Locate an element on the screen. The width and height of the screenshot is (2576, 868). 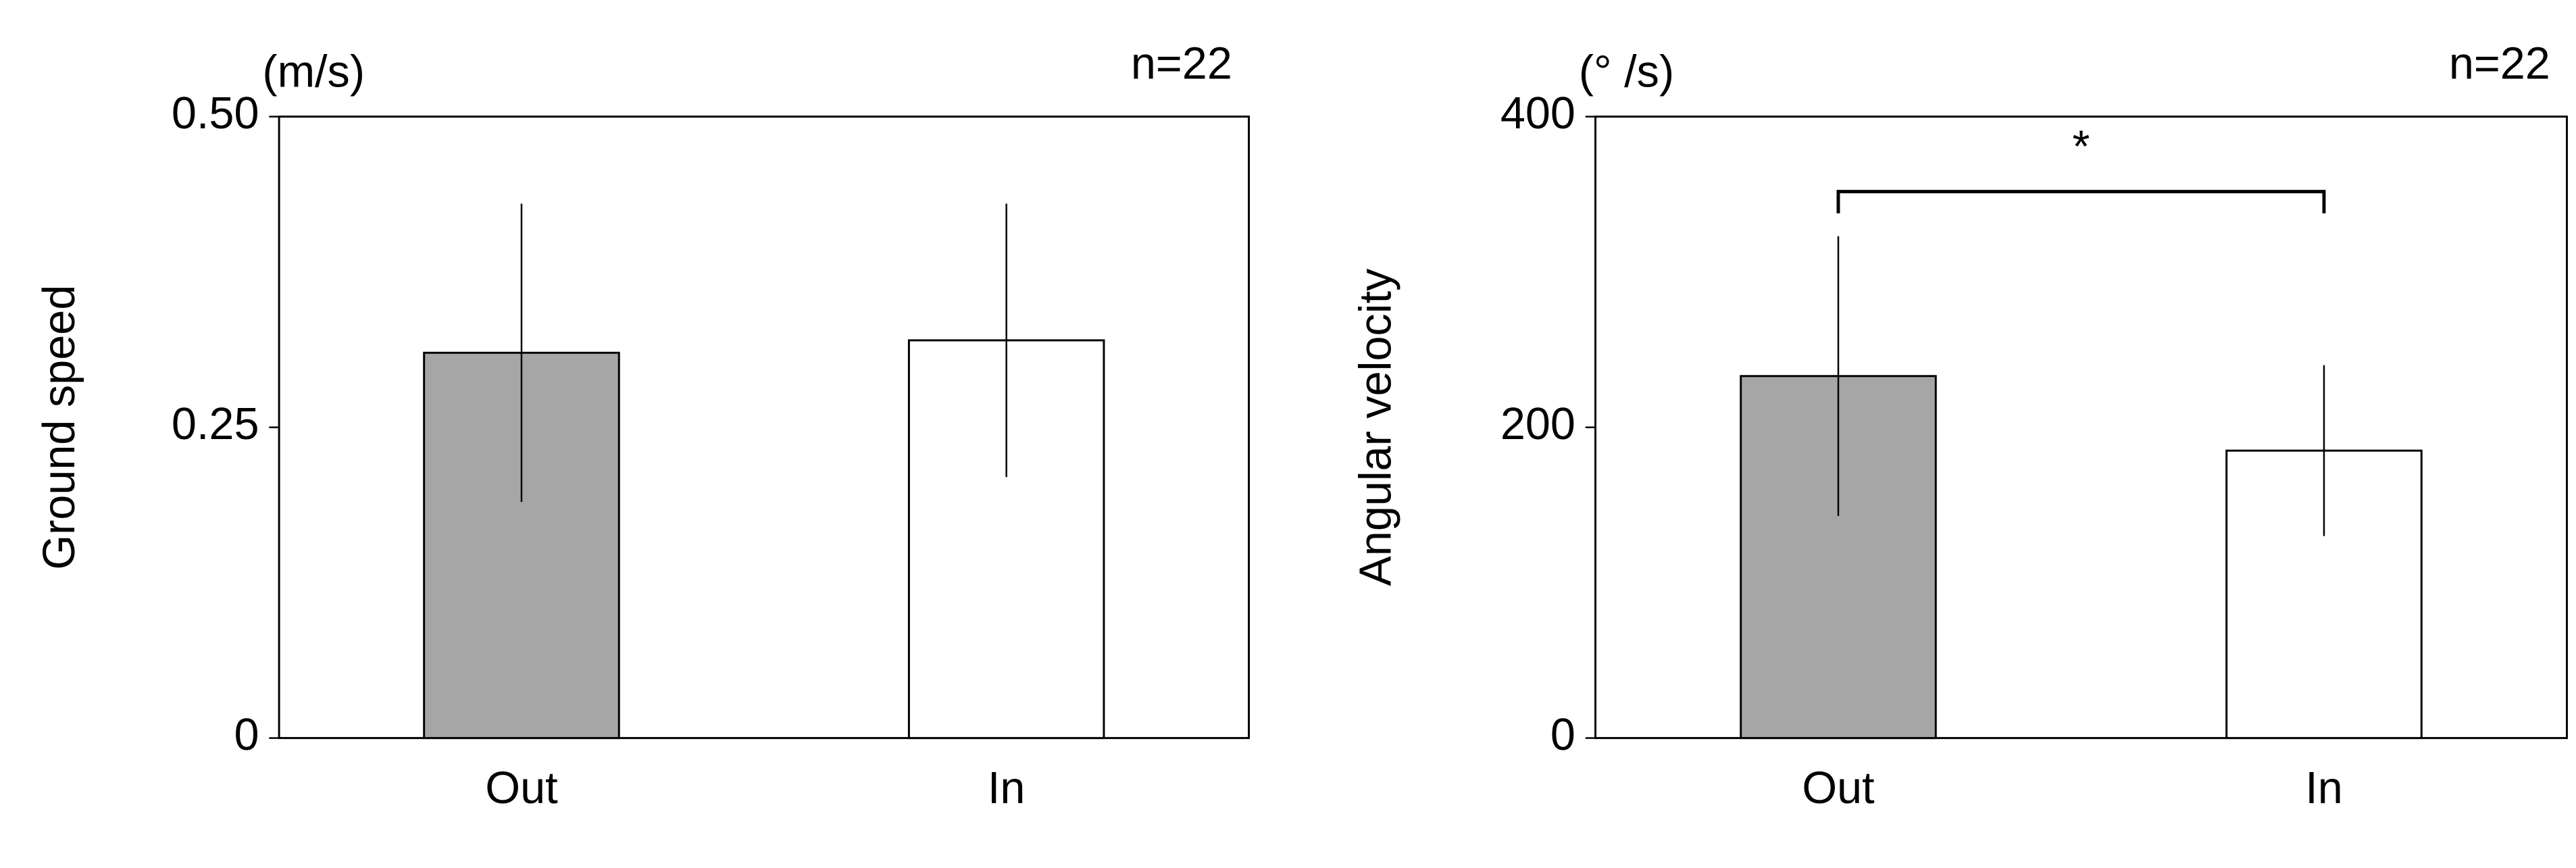
y-tick-label: 400 is located at coordinates (1537, 113).